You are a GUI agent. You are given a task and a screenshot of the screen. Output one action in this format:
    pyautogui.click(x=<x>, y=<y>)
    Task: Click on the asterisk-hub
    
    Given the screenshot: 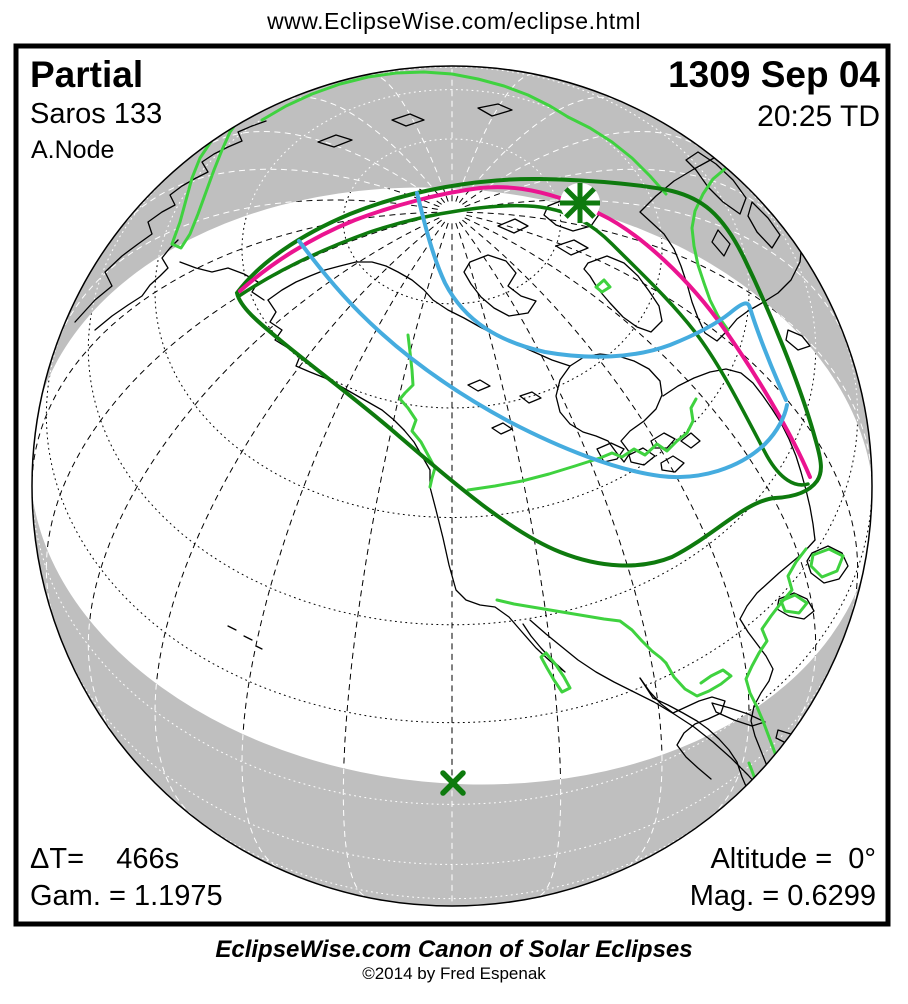 What is the action you would take?
    pyautogui.click(x=580, y=203)
    